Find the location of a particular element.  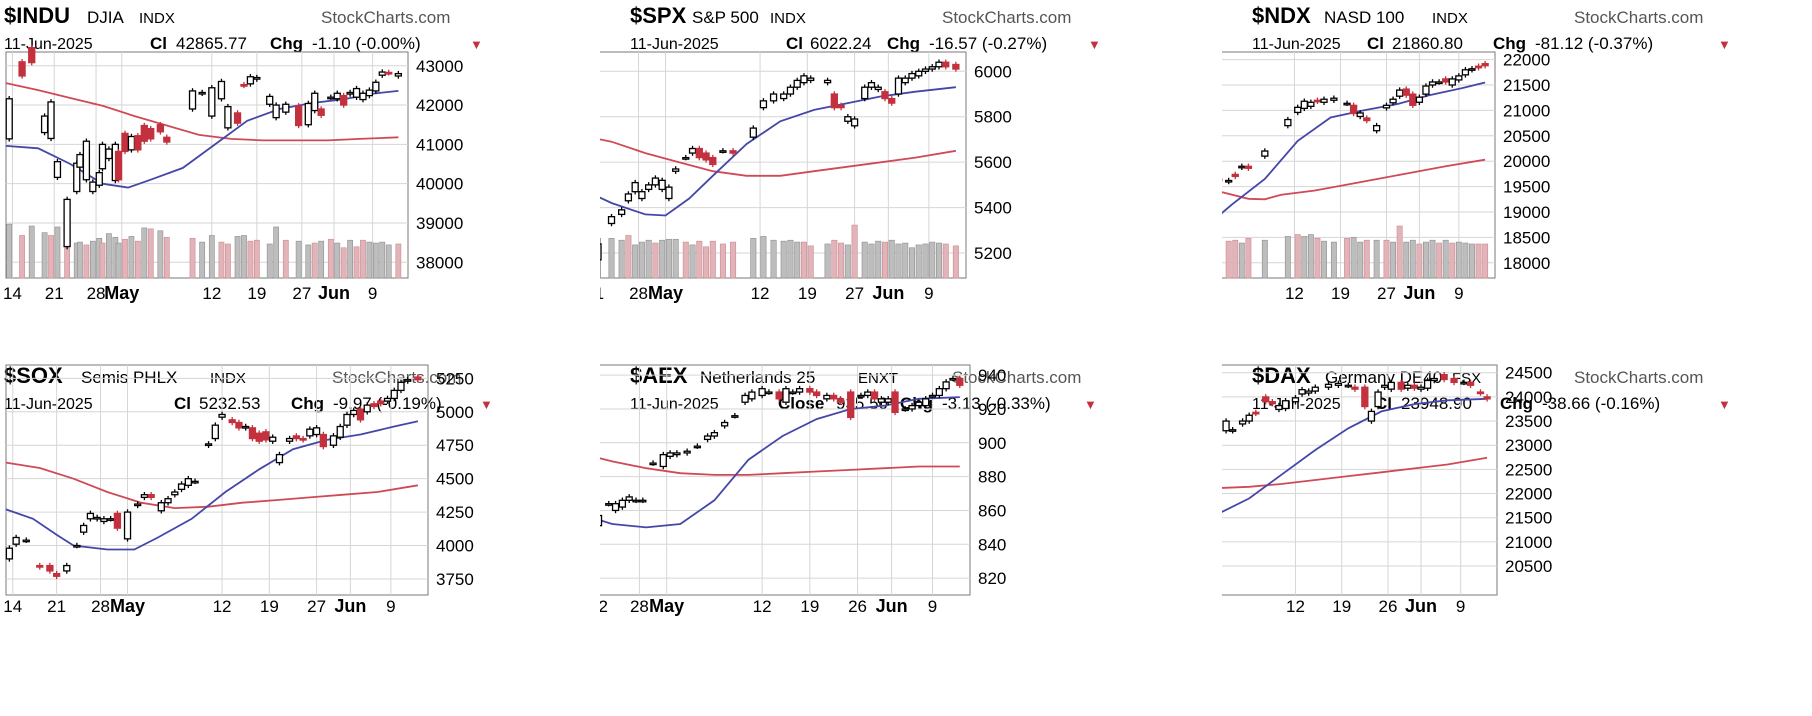

y-tick-label: 20500 is located at coordinates (1528, 566).